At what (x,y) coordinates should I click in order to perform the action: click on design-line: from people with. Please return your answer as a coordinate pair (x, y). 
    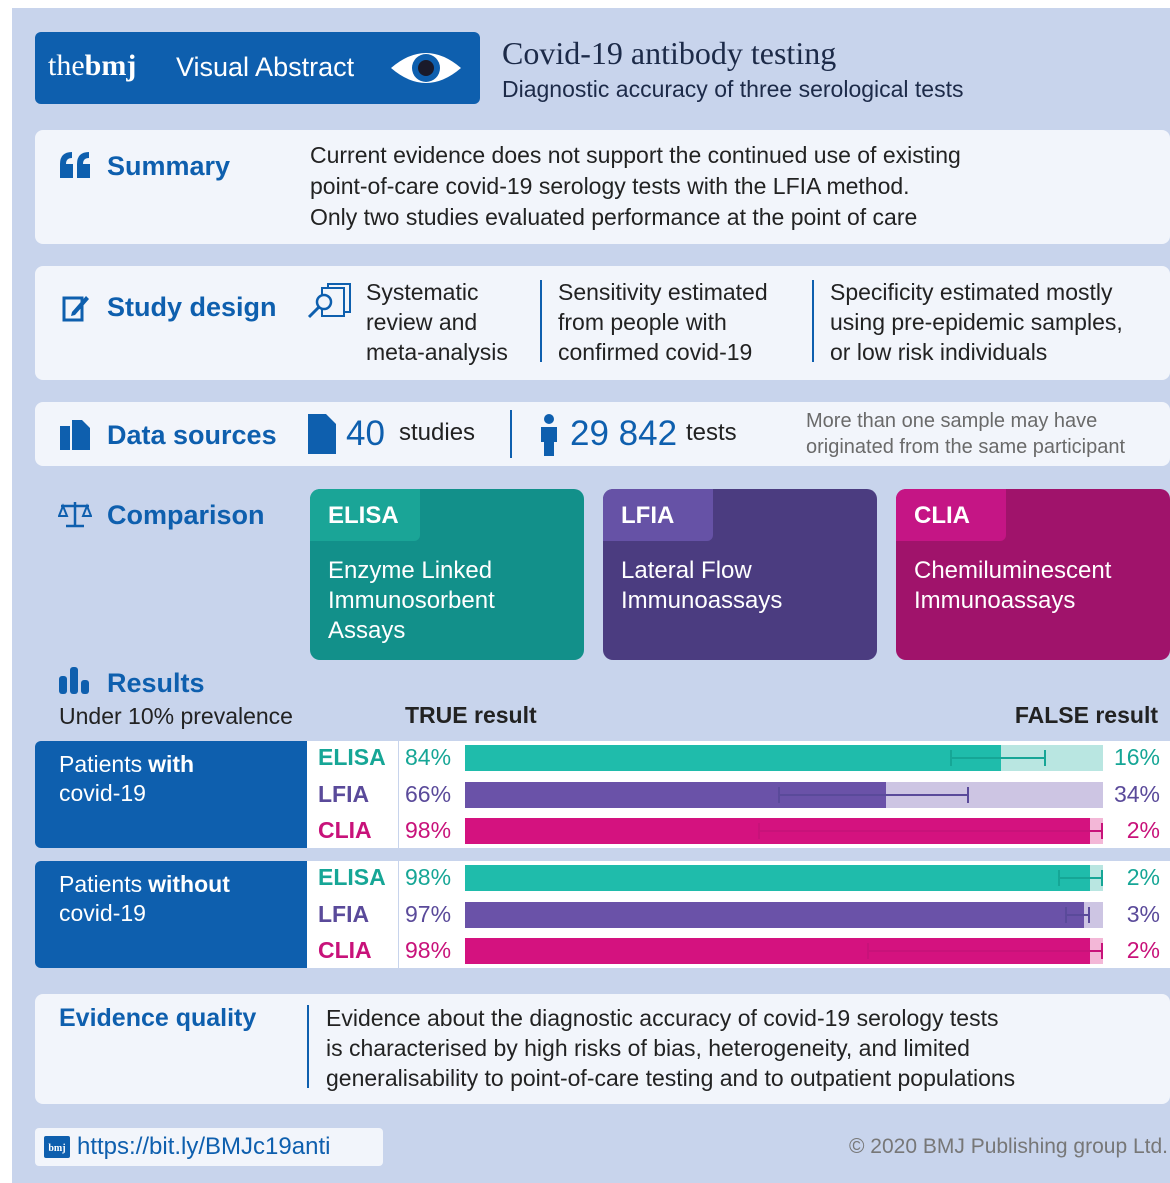
    Looking at the image, I should click on (642, 322).